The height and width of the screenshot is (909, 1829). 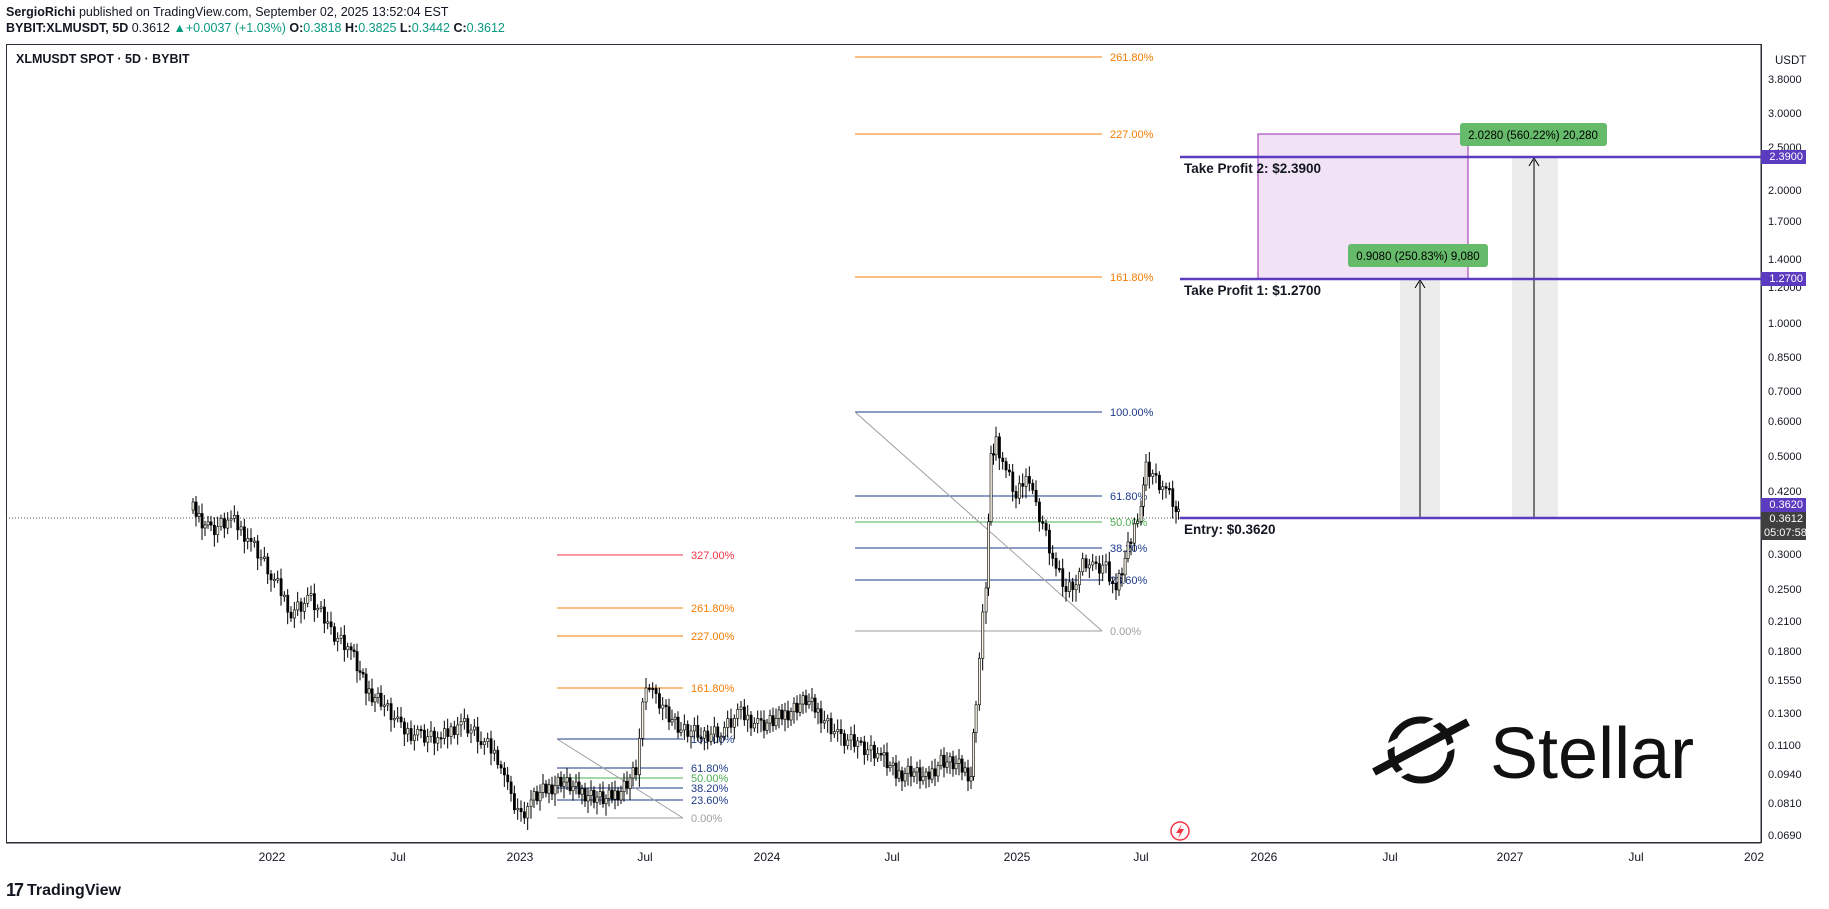 What do you see at coordinates (67, 28) in the screenshot?
I see `symbol-interval: BYBIT:XLMUSDT, 5D` at bounding box center [67, 28].